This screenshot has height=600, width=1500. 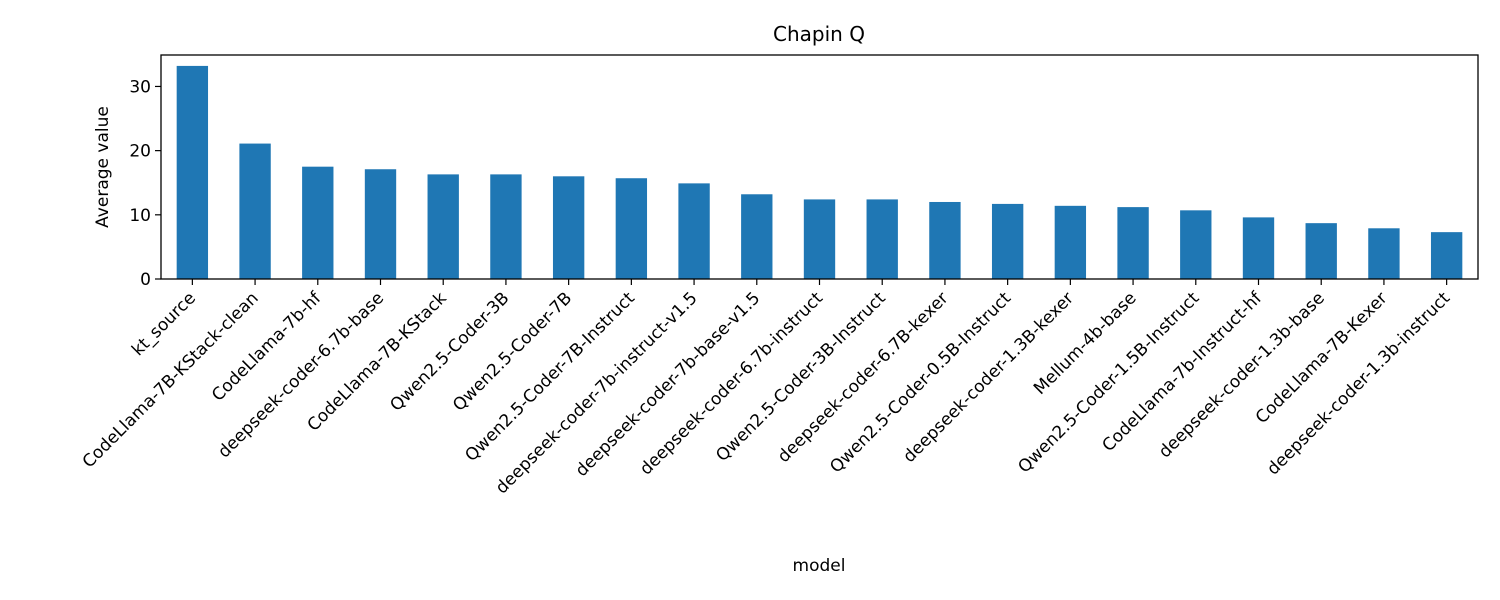 I want to click on x-tick-label: Qwen2.5-Coder-7B, so click(x=512, y=351).